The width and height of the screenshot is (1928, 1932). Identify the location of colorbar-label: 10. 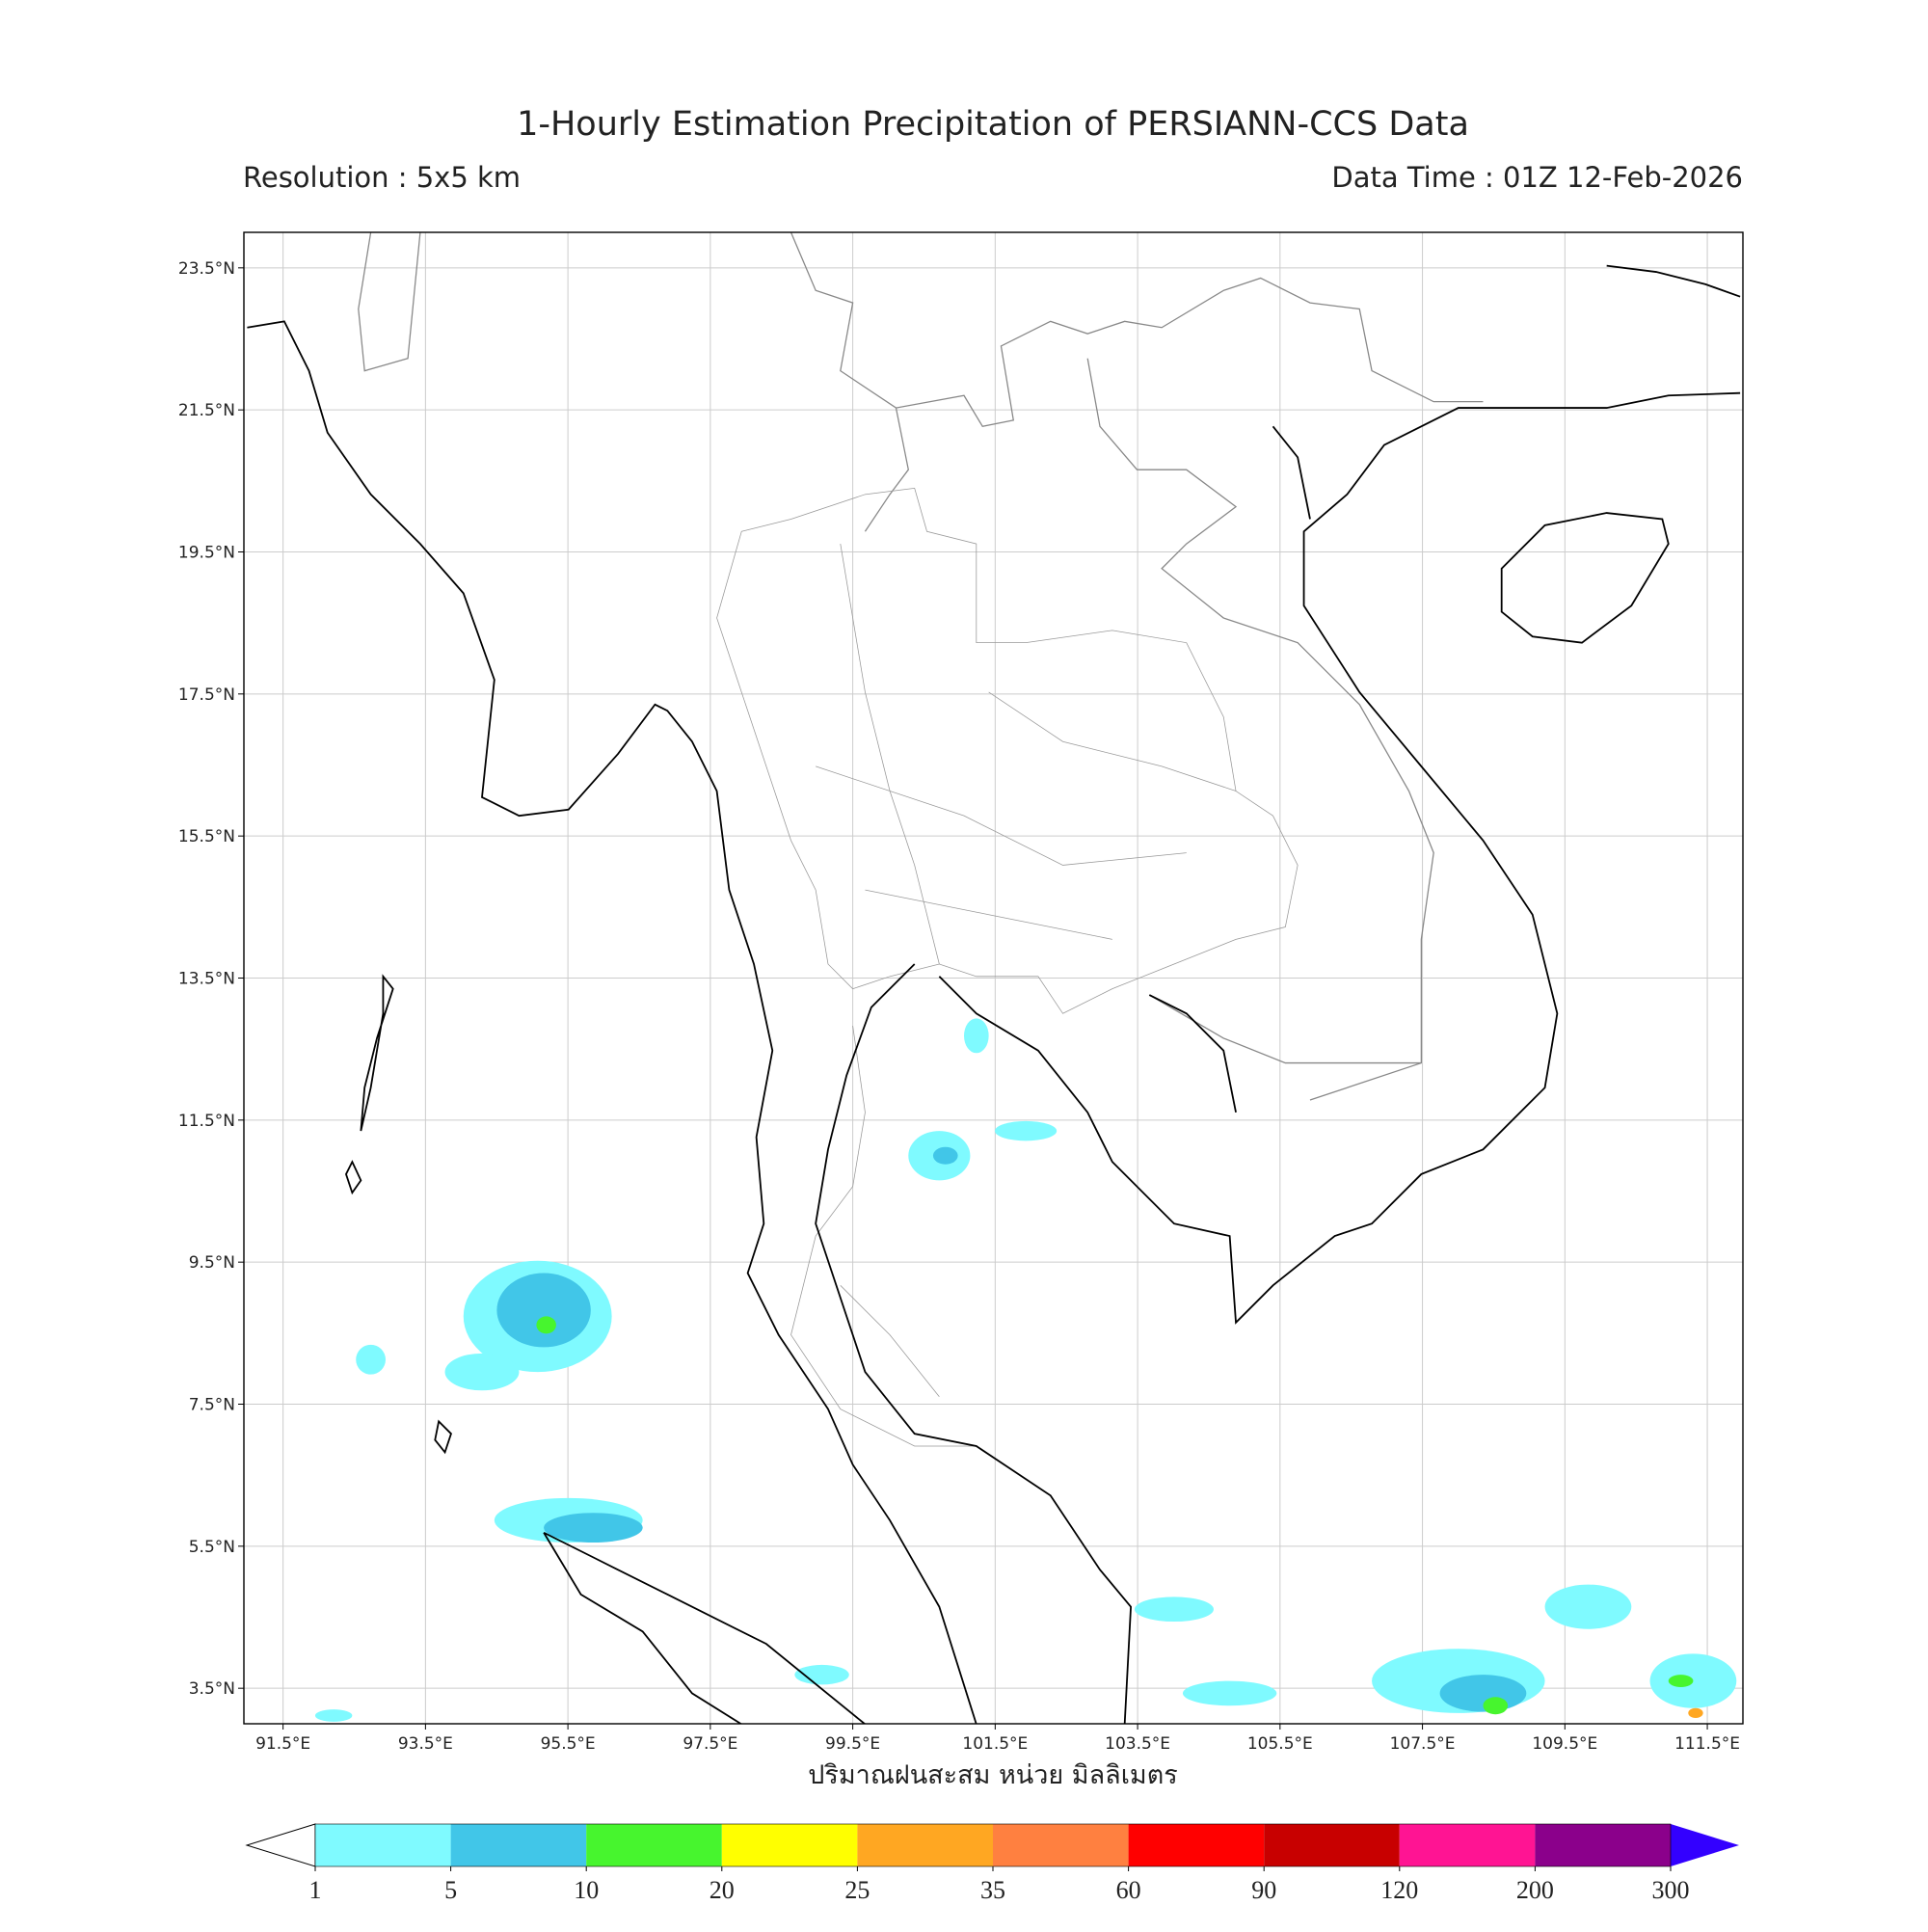
(586, 1890).